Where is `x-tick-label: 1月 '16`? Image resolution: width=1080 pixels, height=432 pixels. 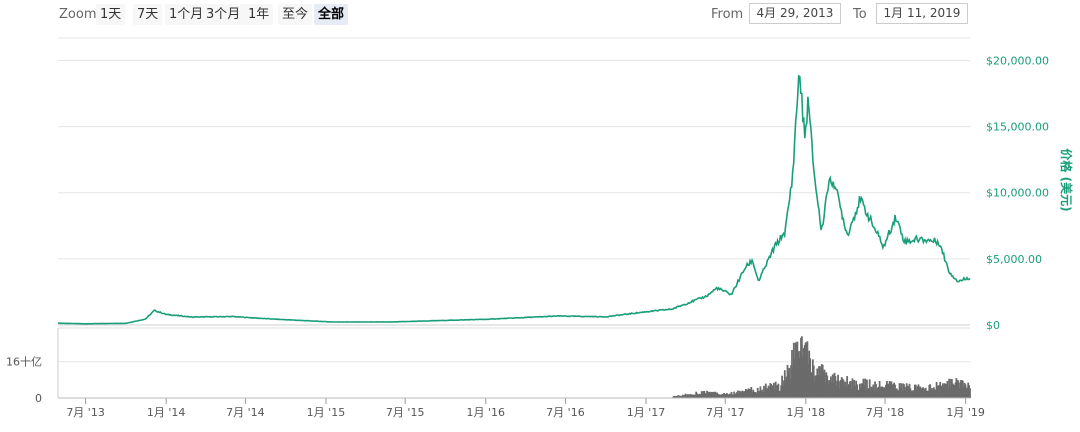
x-tick-label: 1月 '16 is located at coordinates (485, 412).